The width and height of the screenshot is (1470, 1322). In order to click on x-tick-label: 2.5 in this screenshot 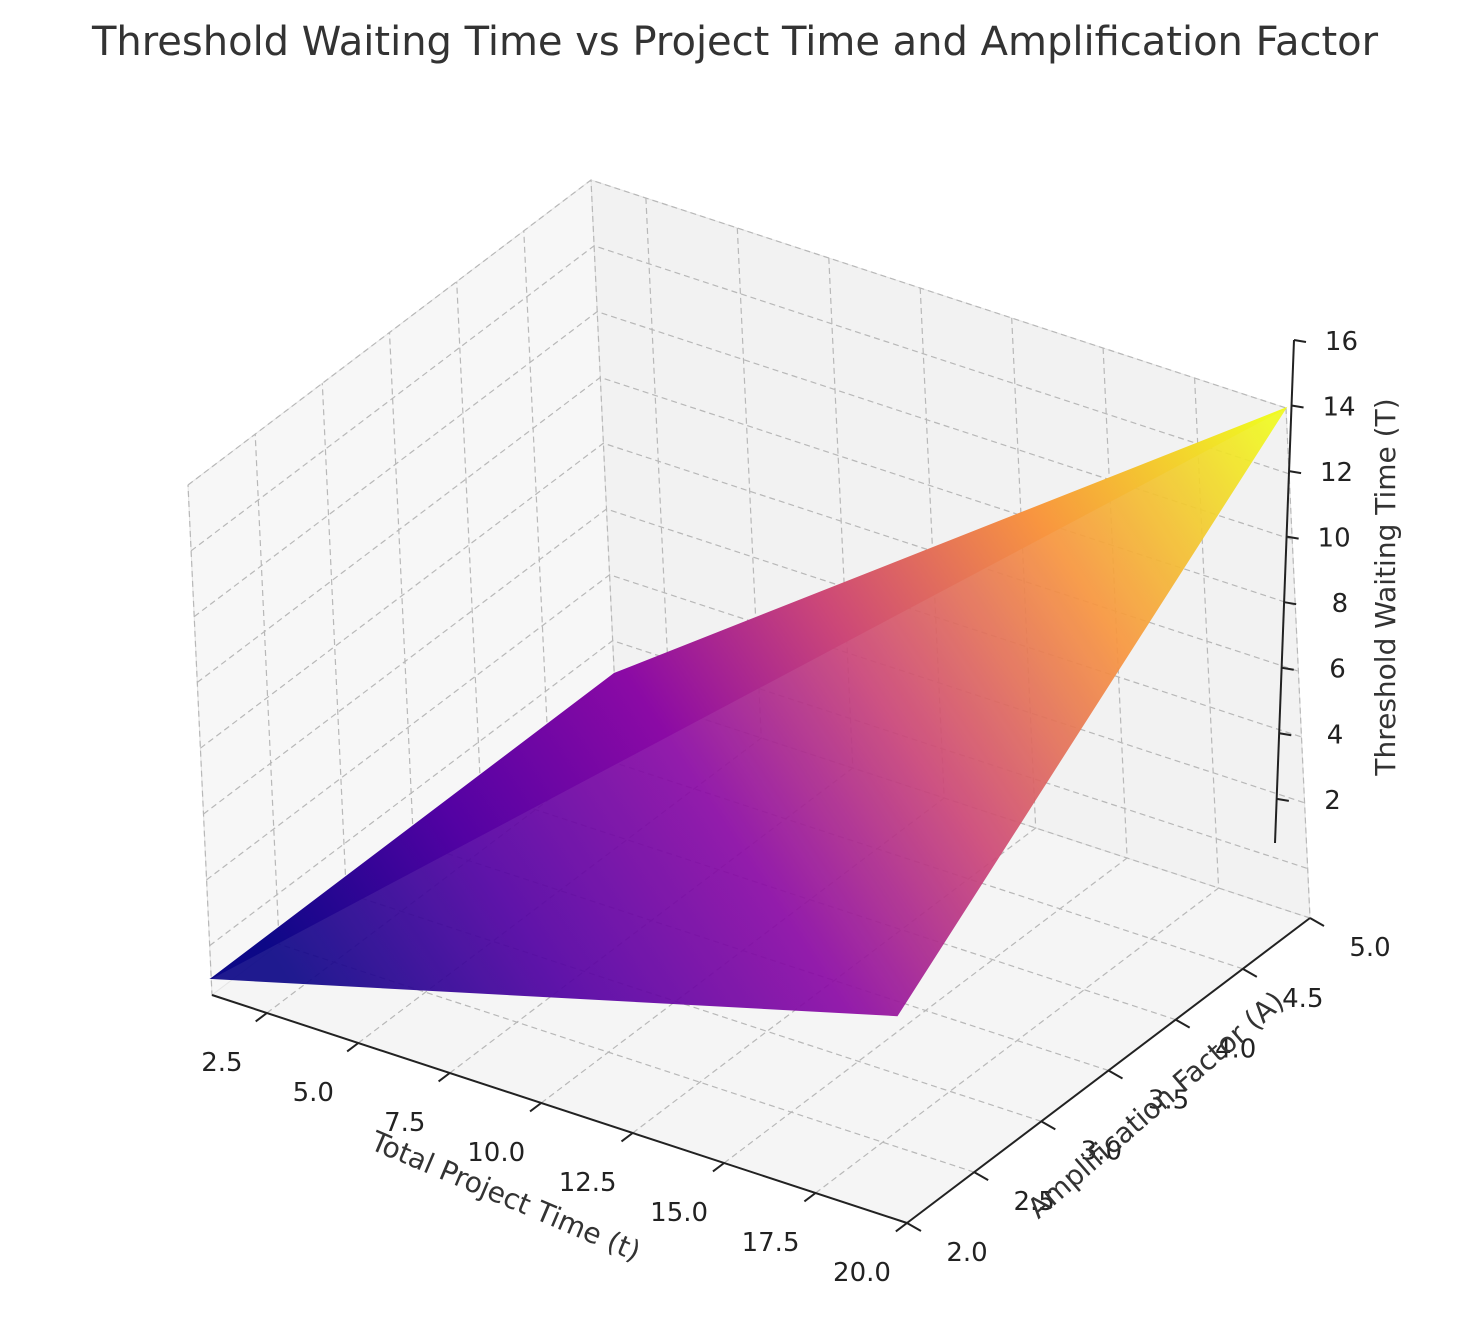, I will do `click(221, 1063)`.